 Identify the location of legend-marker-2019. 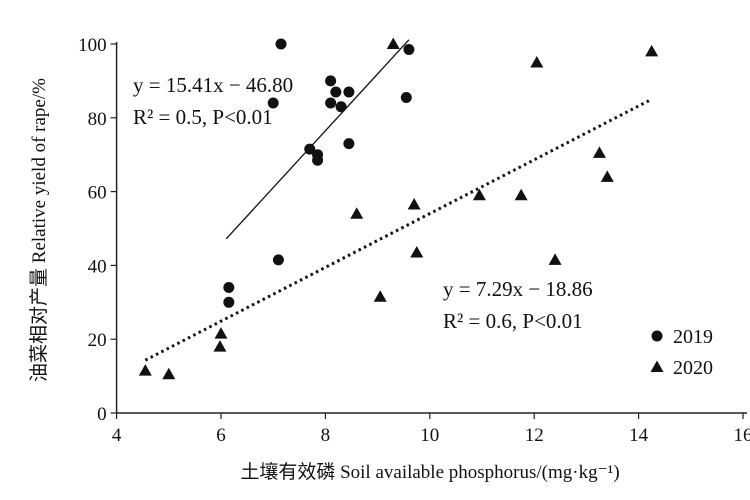
(657, 336).